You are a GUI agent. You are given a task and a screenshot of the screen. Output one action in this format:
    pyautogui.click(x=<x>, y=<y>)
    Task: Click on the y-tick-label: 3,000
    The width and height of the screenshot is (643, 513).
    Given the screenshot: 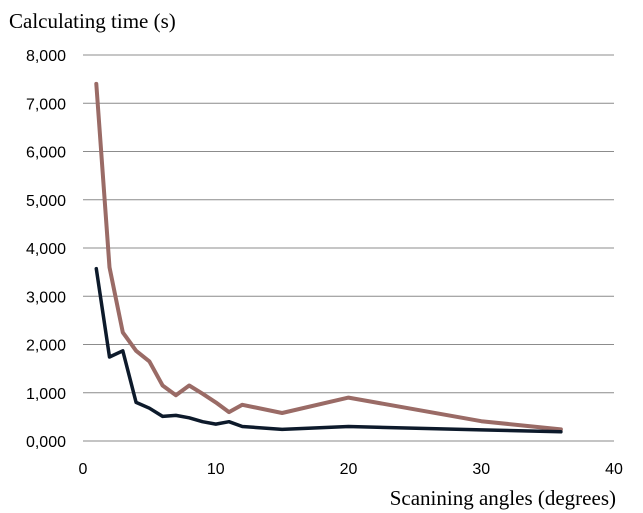 What is the action you would take?
    pyautogui.click(x=46, y=297)
    